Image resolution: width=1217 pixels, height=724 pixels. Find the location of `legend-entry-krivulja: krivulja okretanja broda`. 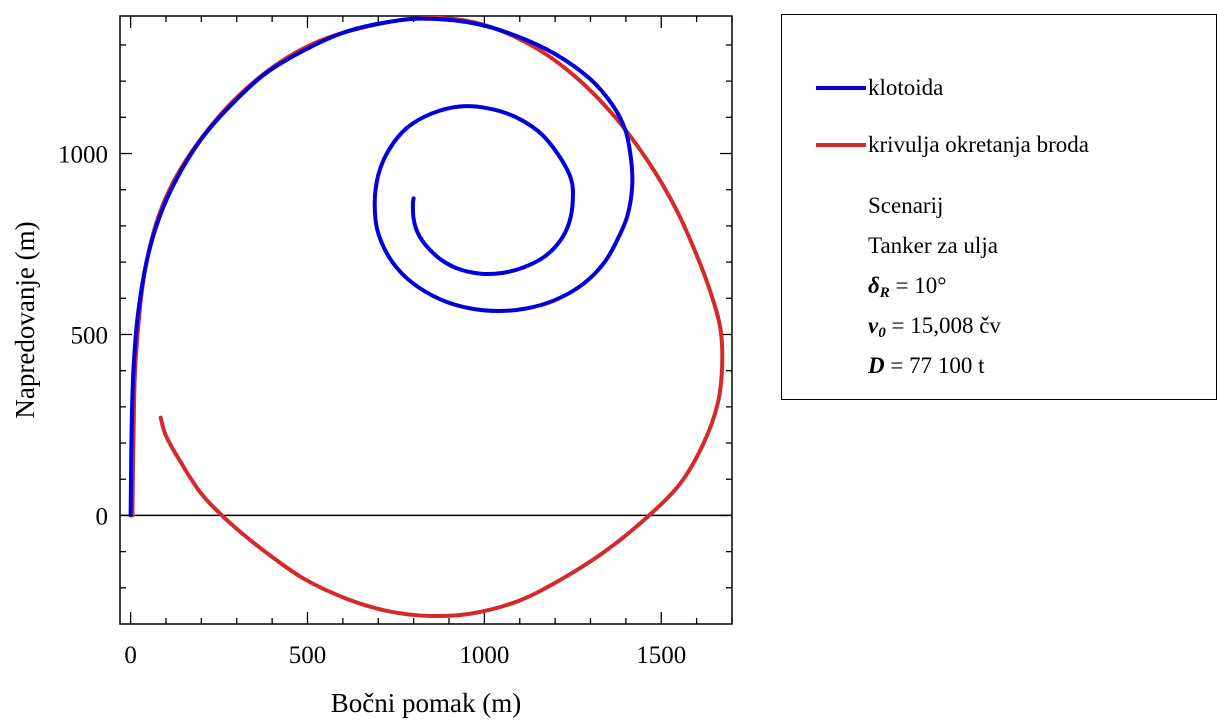

legend-entry-krivulja: krivulja okretanja broda is located at coordinates (952, 145).